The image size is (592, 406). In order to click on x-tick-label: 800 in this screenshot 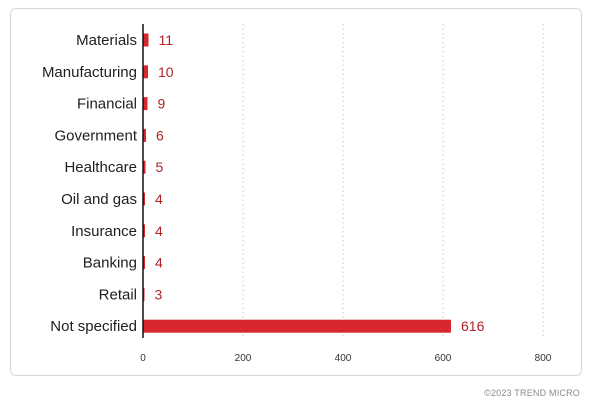, I will do `click(543, 358)`.